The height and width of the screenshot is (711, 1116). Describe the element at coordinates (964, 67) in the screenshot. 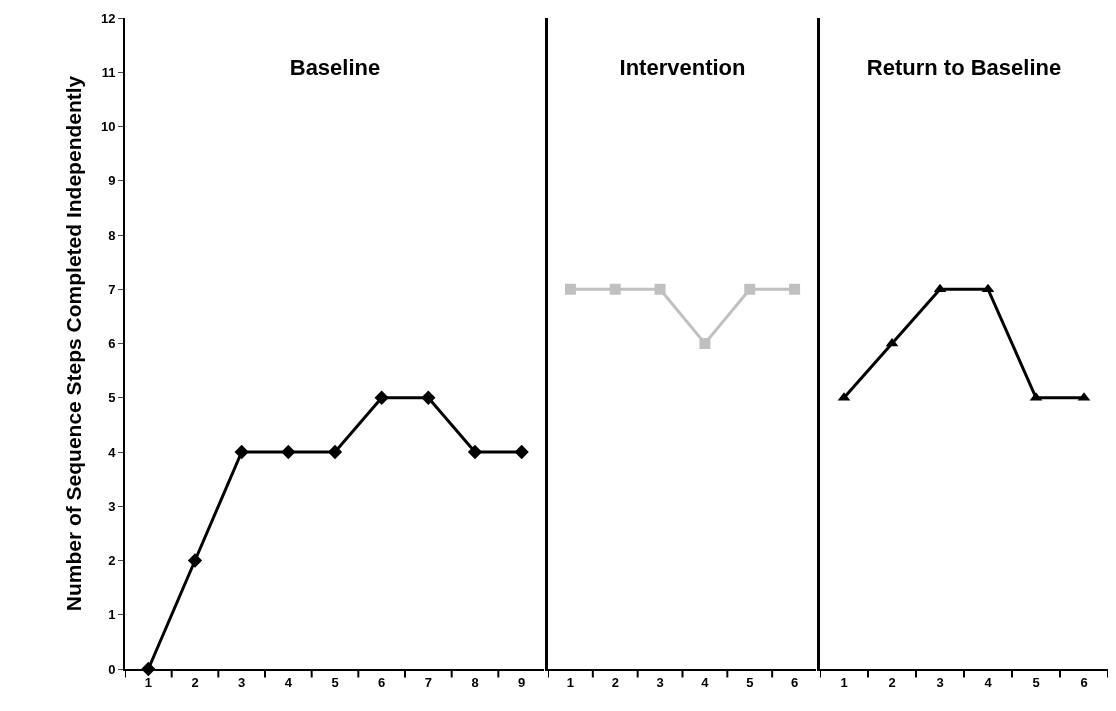

I see `text: Return to Baseline` at that location.